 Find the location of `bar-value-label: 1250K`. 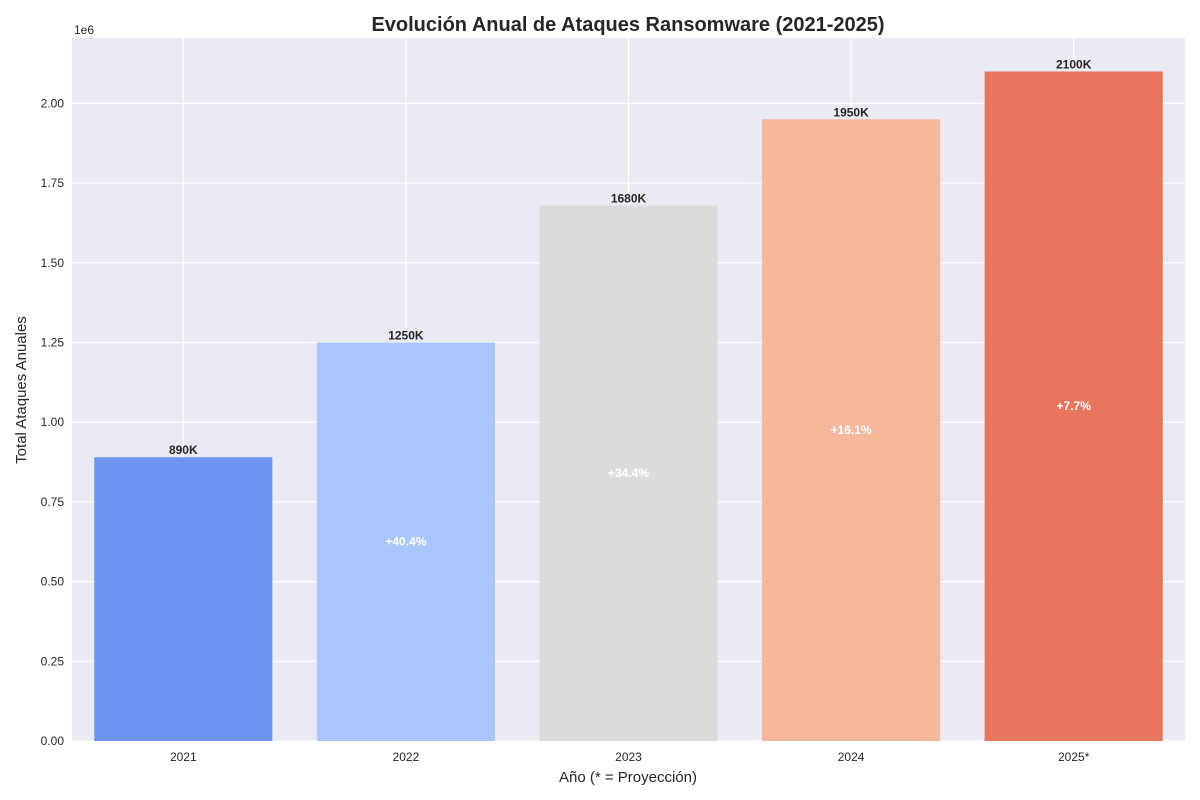

bar-value-label: 1250K is located at coordinates (406, 335).